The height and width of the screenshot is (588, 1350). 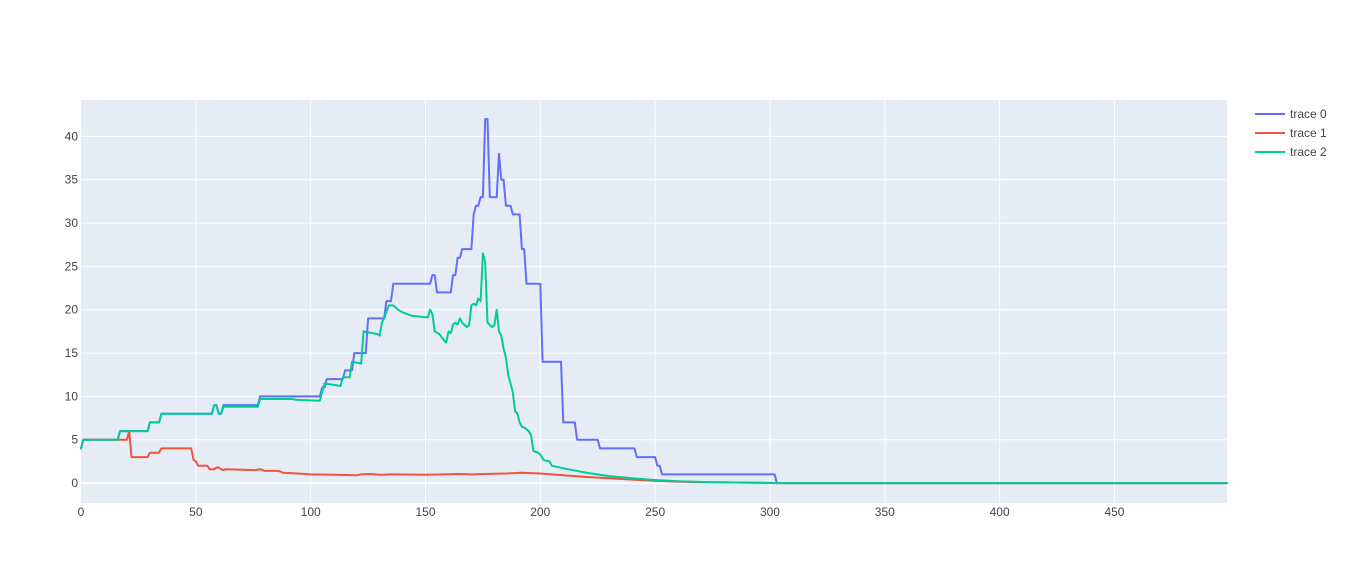 I want to click on legend-item-trace-2: trace 2, so click(x=1291, y=152).